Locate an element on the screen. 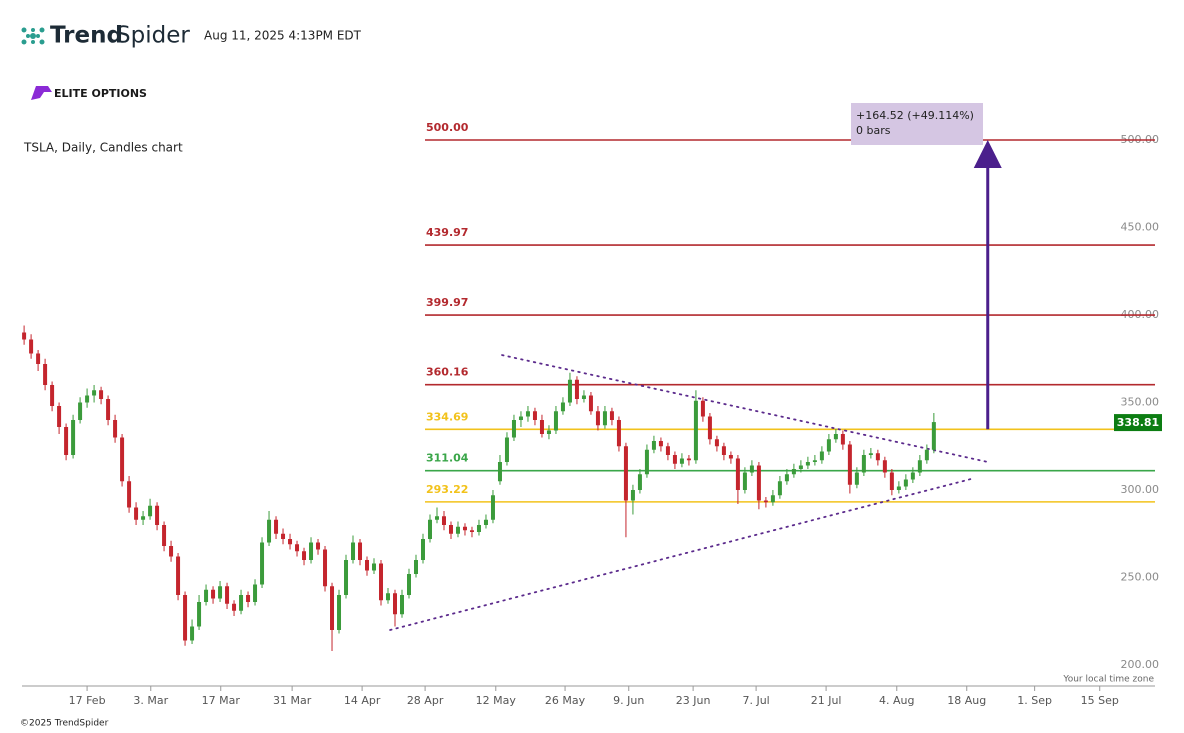 Image resolution: width=1184 pixels, height=733 pixels. level-label: 334.69 is located at coordinates (447, 416).